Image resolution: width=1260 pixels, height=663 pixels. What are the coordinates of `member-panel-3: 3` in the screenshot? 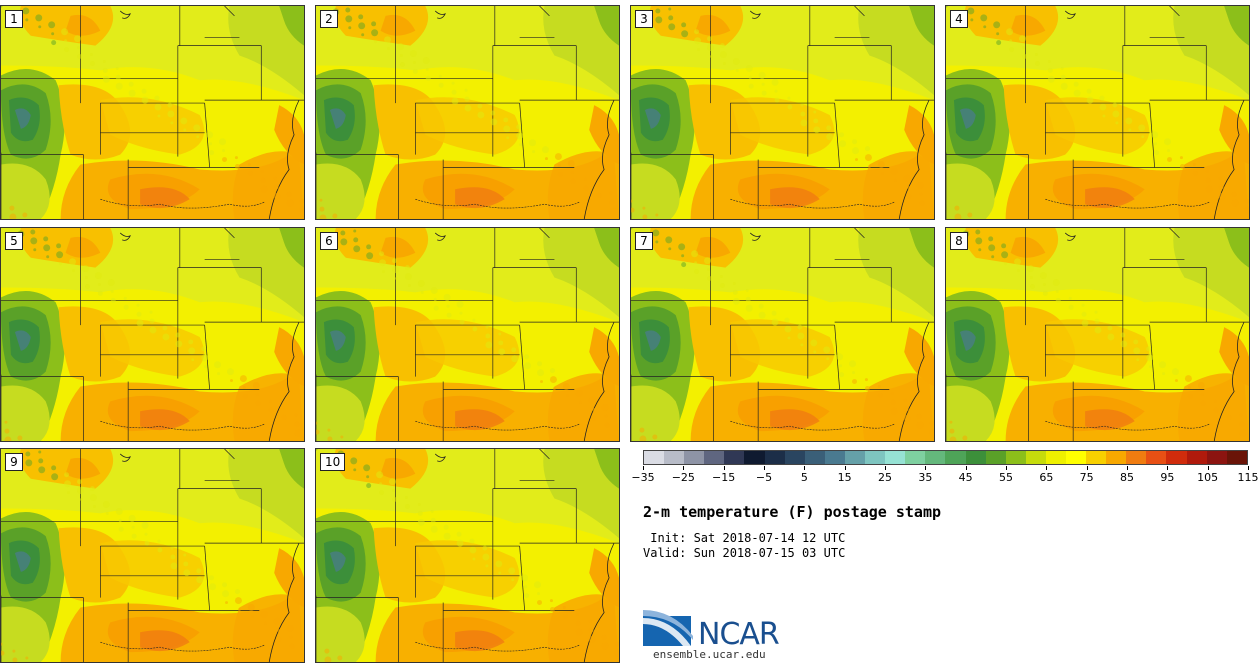 It's located at (782, 112).